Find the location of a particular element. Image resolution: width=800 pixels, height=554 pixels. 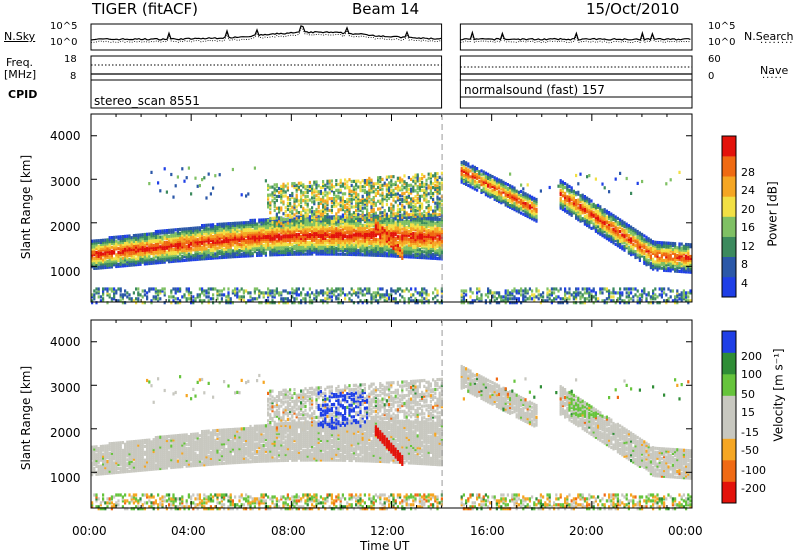

nsearch-label: N.Search is located at coordinates (769, 36).